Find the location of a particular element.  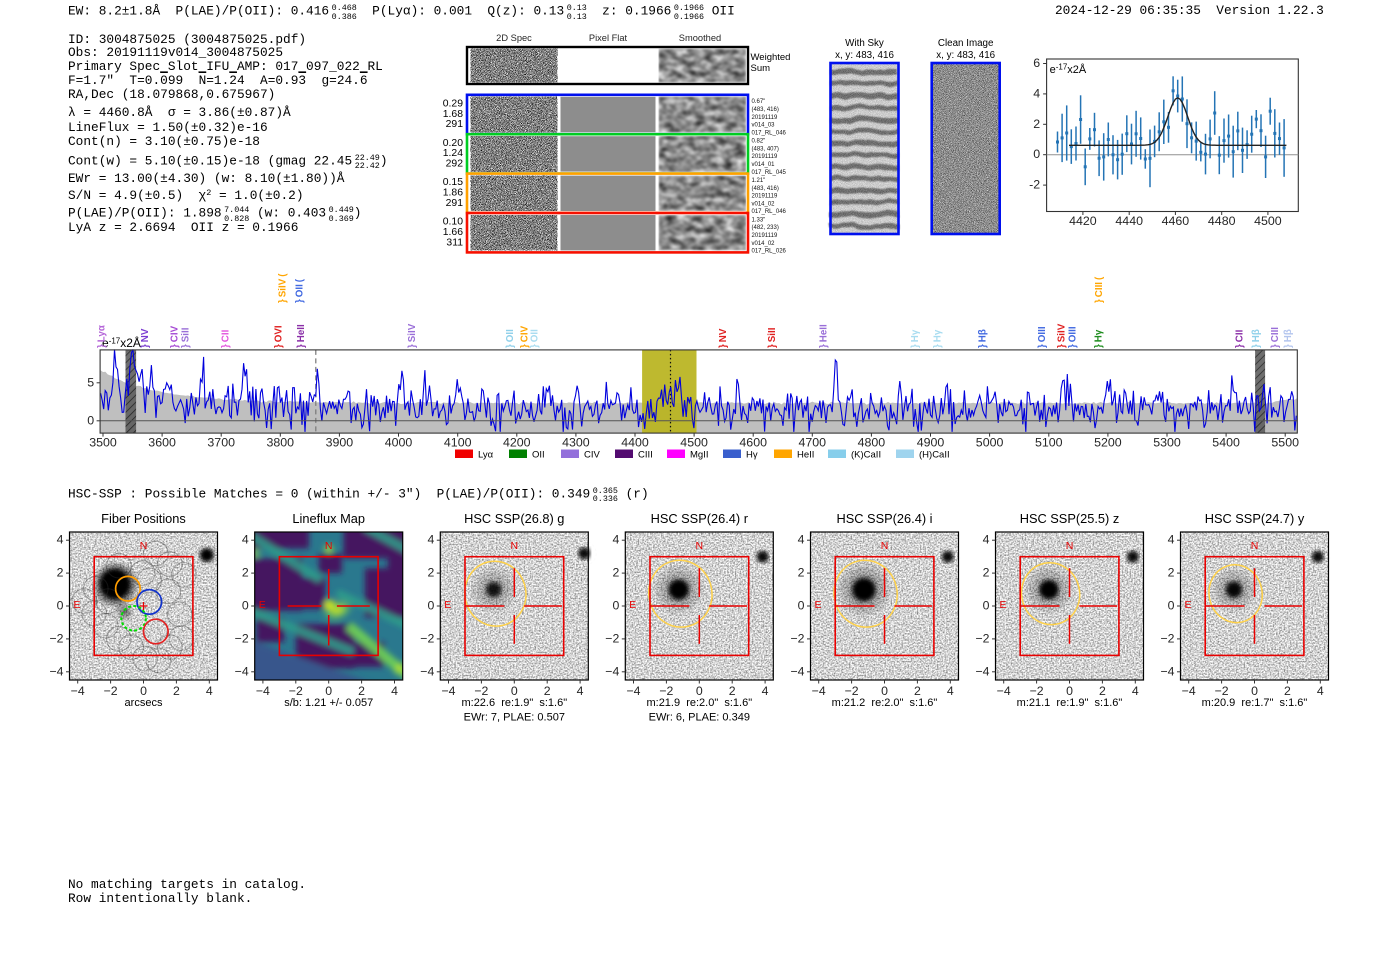

svg-text: } HeII is located at coordinates (301, 336).